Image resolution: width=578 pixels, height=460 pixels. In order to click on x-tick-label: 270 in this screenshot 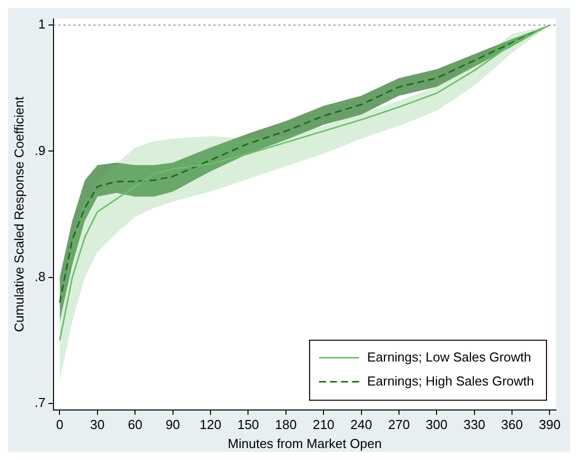, I will do `click(399, 424)`.